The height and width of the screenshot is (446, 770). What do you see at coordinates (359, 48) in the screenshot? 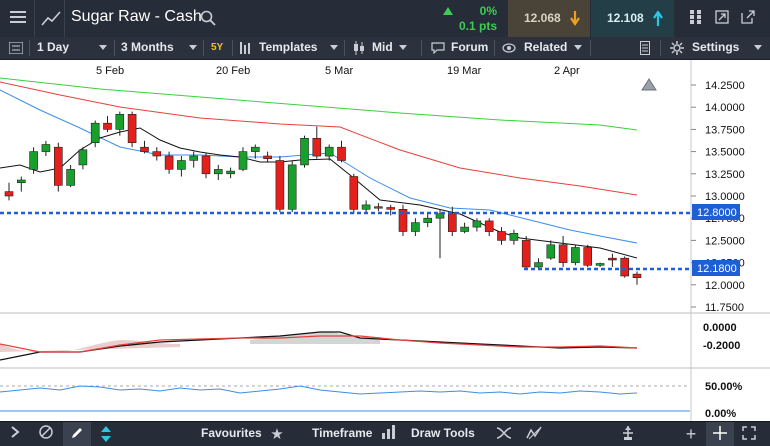
I see `candles-icon` at bounding box center [359, 48].